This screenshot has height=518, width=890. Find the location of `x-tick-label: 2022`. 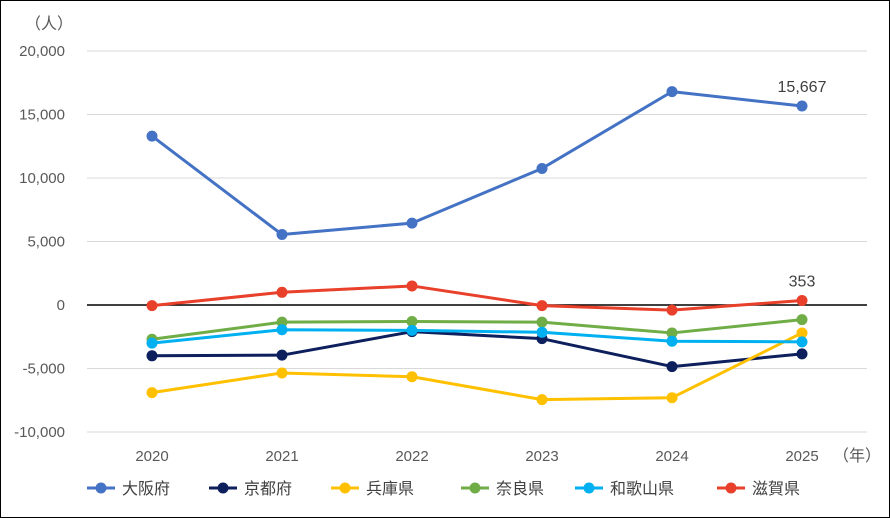

x-tick-label: 2022 is located at coordinates (411, 456).